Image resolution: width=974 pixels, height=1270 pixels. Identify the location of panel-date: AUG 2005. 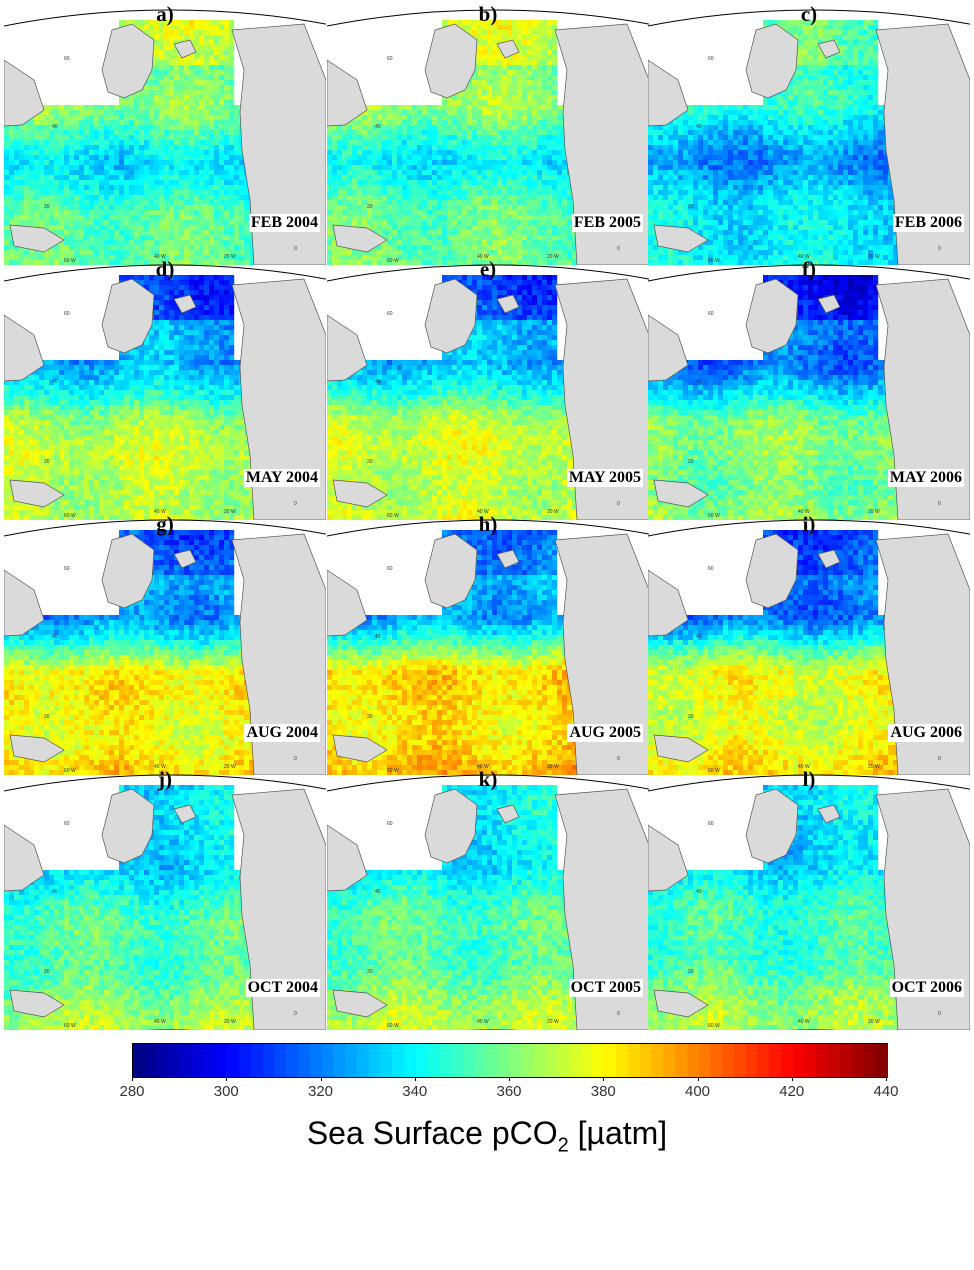
(605, 733).